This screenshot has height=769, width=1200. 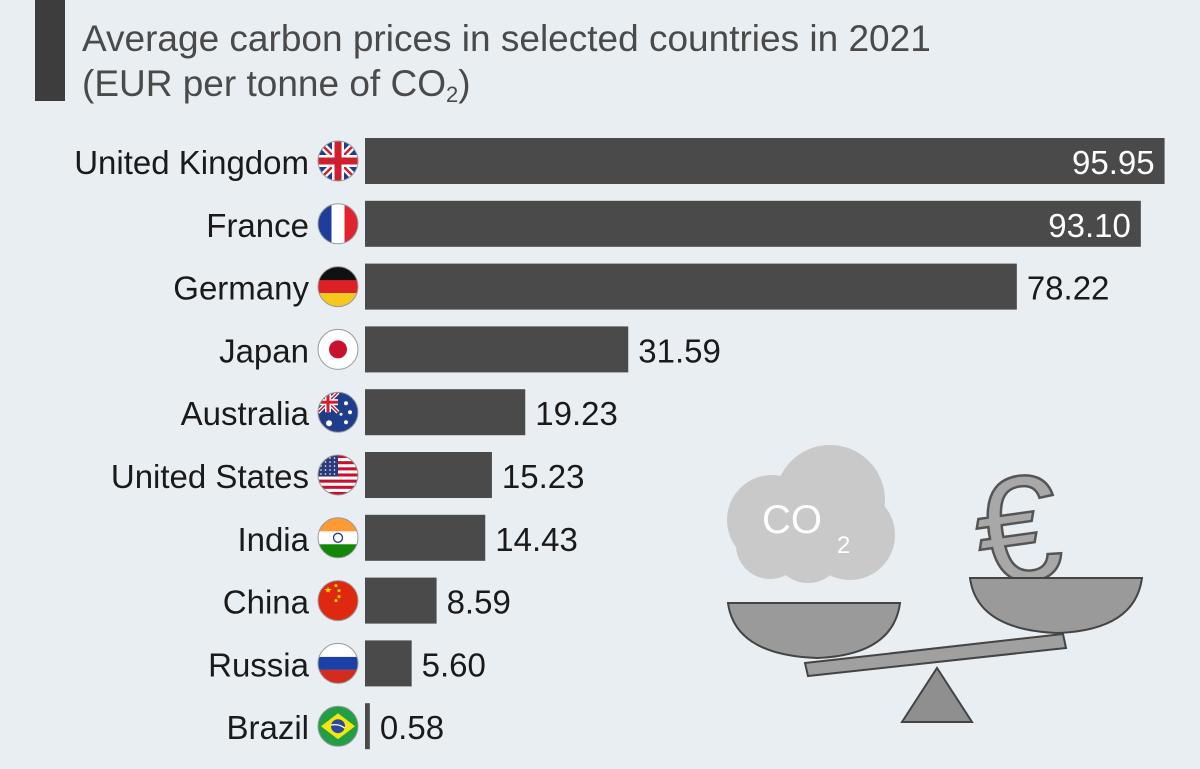 What do you see at coordinates (338, 161) in the screenshot?
I see `flag-uk-icon` at bounding box center [338, 161].